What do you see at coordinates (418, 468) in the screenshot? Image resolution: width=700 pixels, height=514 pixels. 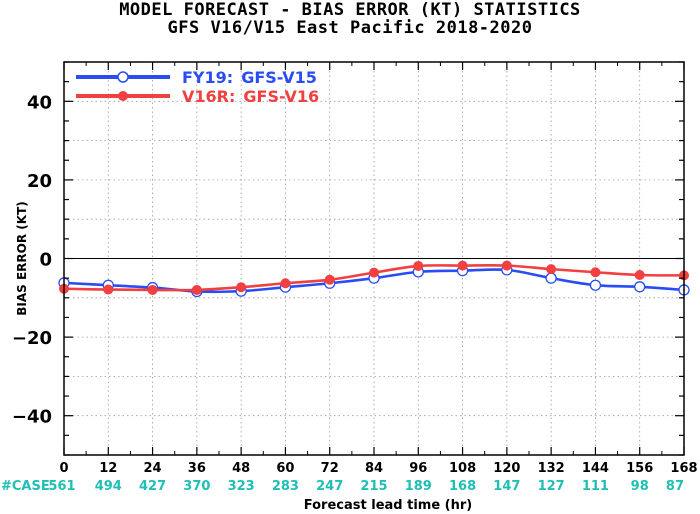 I see `x-tick-label: 96` at bounding box center [418, 468].